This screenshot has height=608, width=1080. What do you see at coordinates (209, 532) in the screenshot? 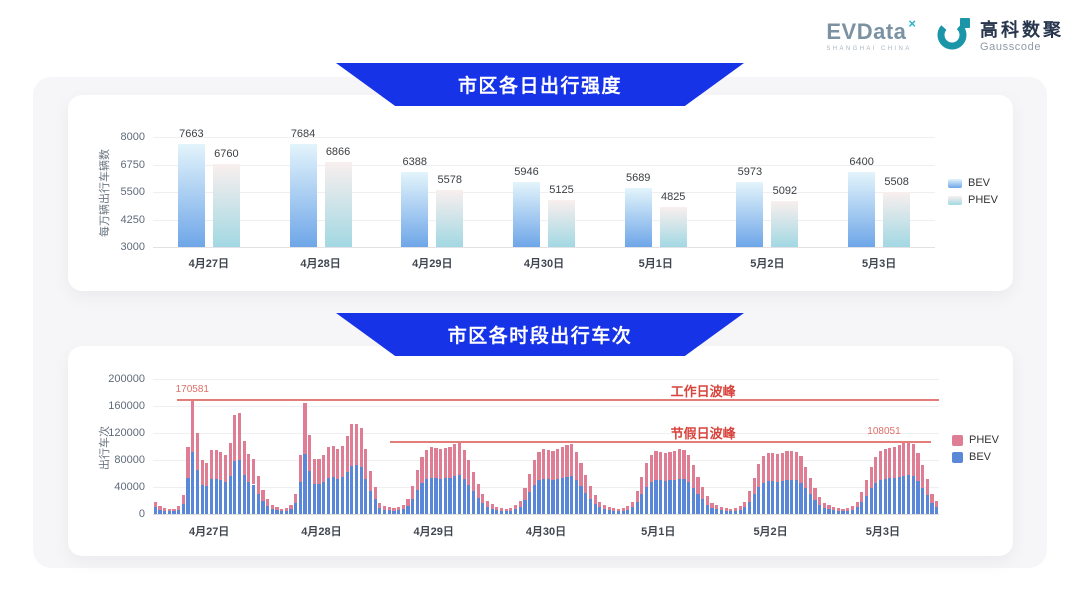
I see `chart2-x-tick: 4月27日` at bounding box center [209, 532].